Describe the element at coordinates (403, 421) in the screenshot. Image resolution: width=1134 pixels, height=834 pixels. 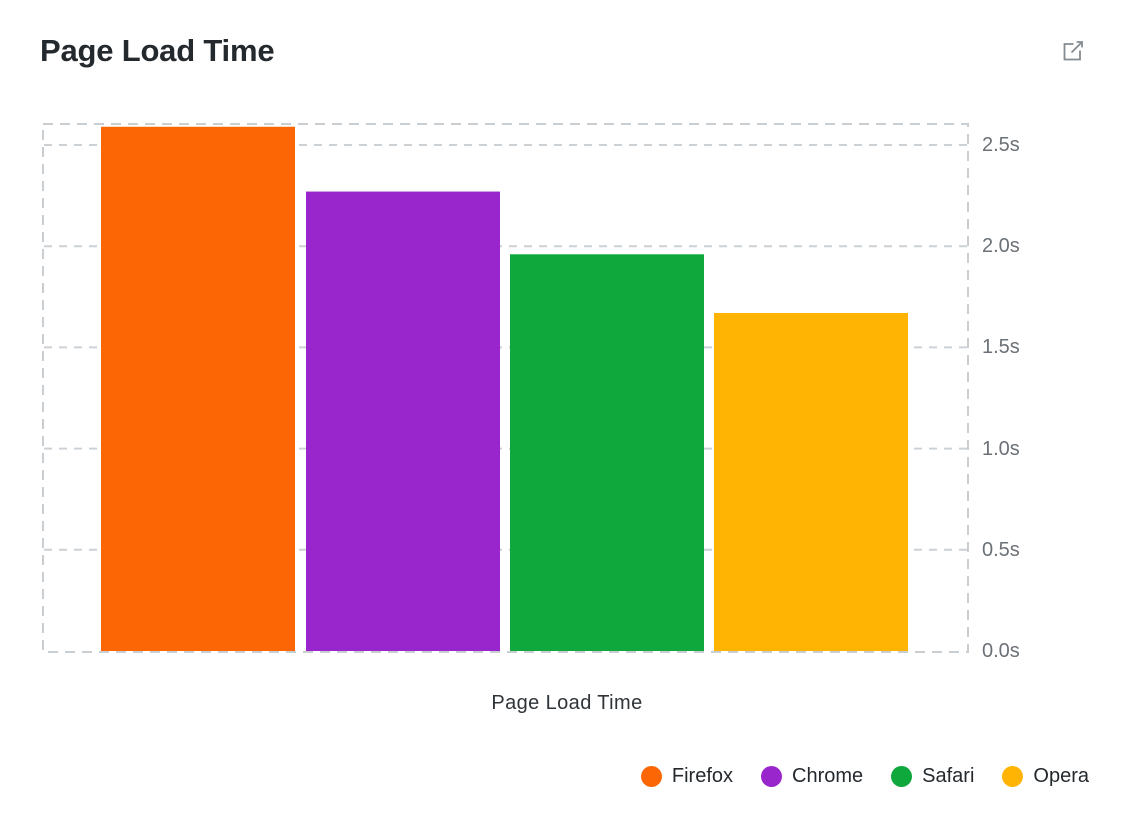
I see `bar-chrome` at that location.